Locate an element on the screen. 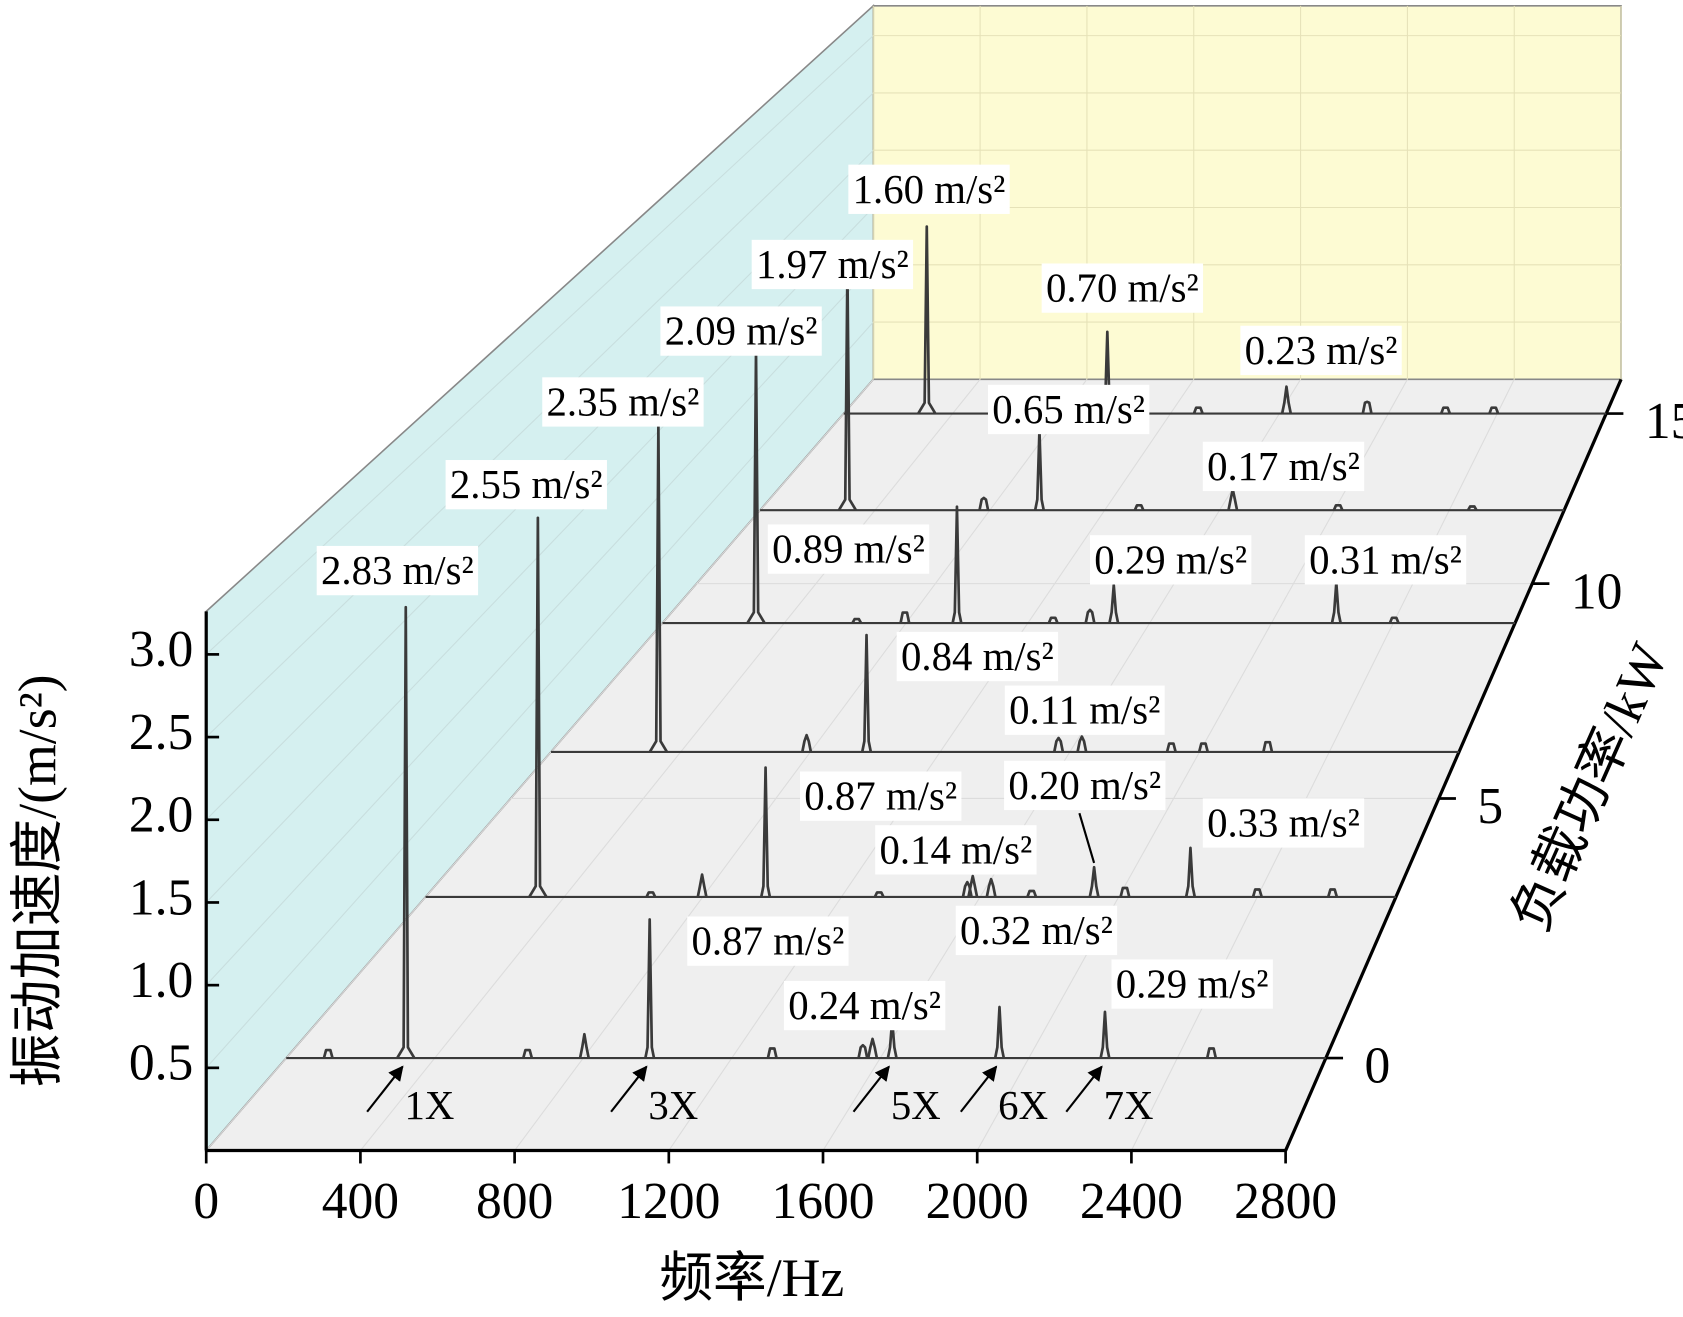 The height and width of the screenshot is (1317, 1683). value-label: 0.11 m/s² is located at coordinates (1084, 710).